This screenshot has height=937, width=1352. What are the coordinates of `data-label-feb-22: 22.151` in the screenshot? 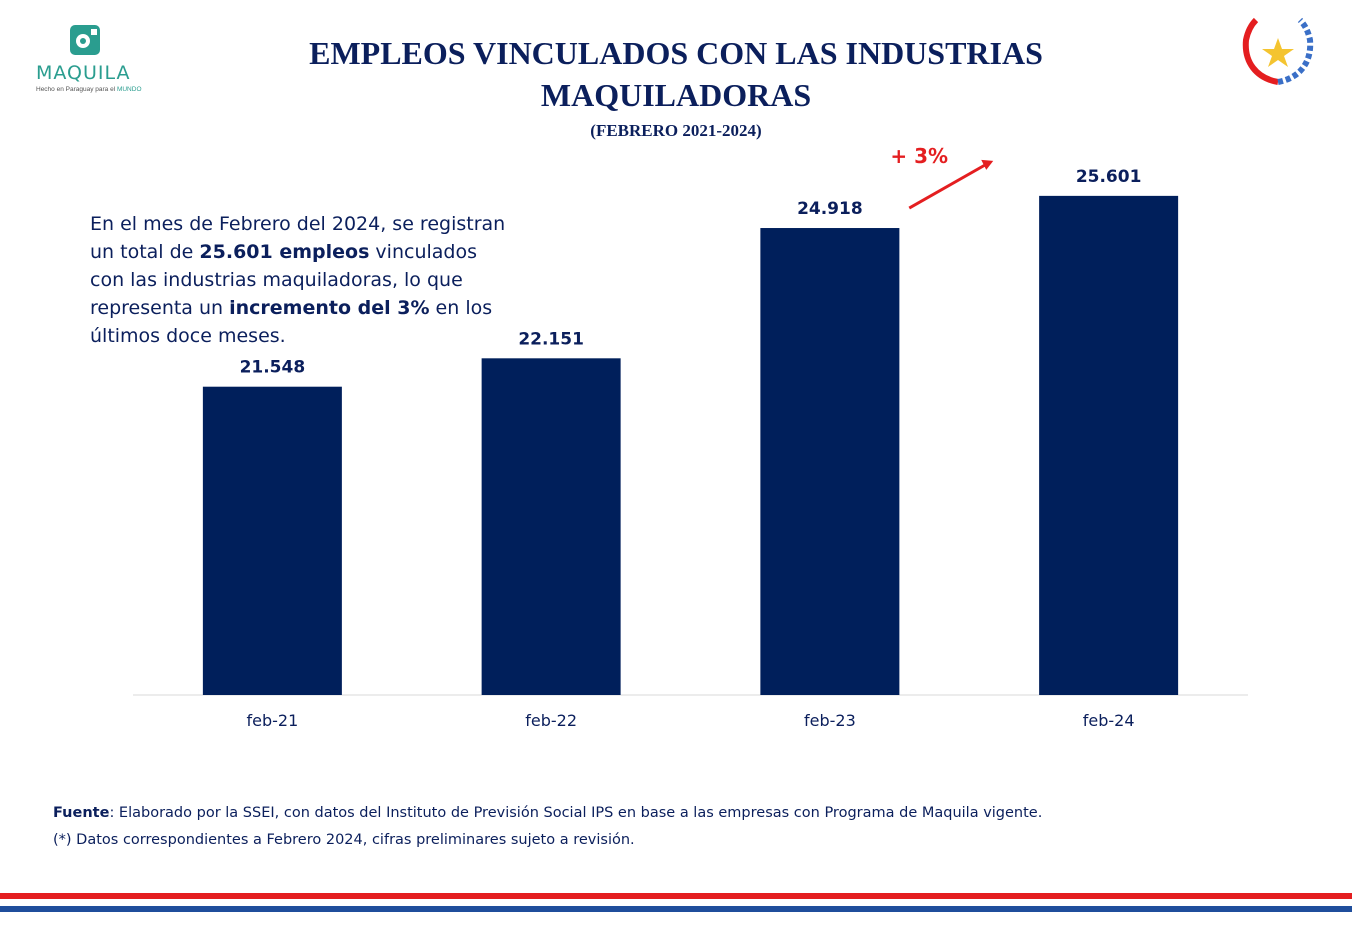 It's located at (551, 339).